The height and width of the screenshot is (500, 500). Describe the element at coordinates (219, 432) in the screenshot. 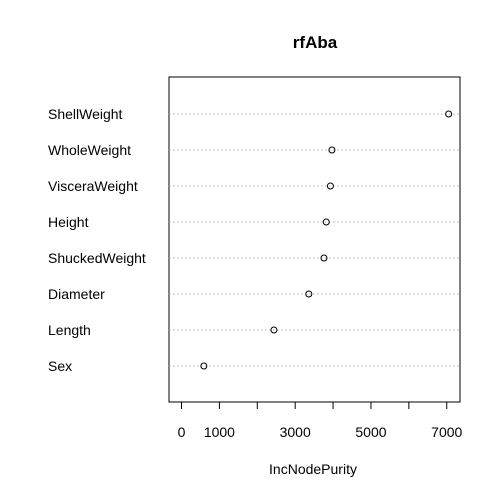

I see `x-tick-label: 1000` at that location.